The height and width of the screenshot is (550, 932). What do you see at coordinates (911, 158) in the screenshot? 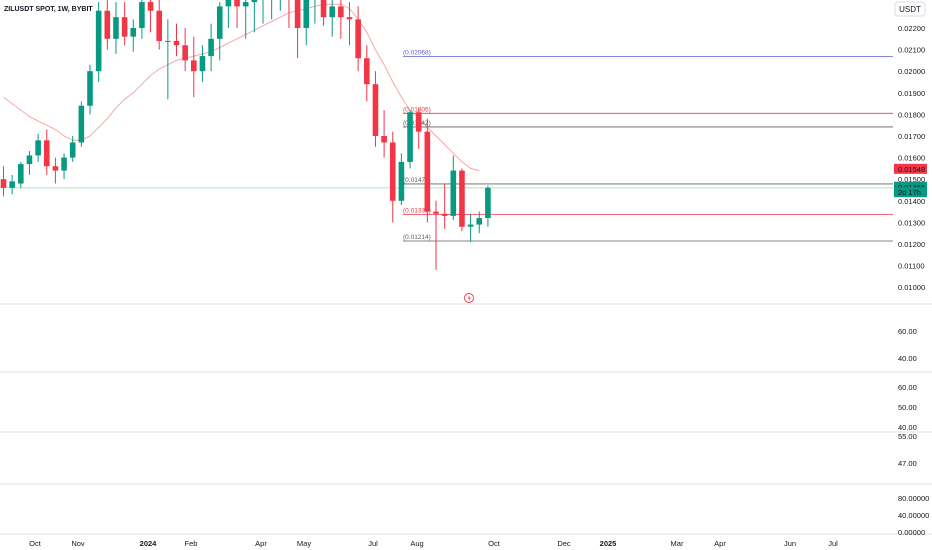
I see `y-tick-label: 0.01600` at bounding box center [911, 158].